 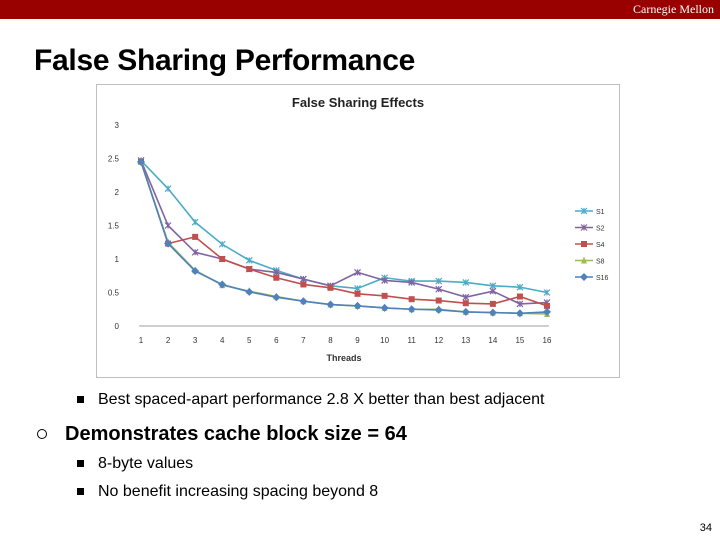 What do you see at coordinates (465, 340) in the screenshot?
I see `x-tick-label: 13` at bounding box center [465, 340].